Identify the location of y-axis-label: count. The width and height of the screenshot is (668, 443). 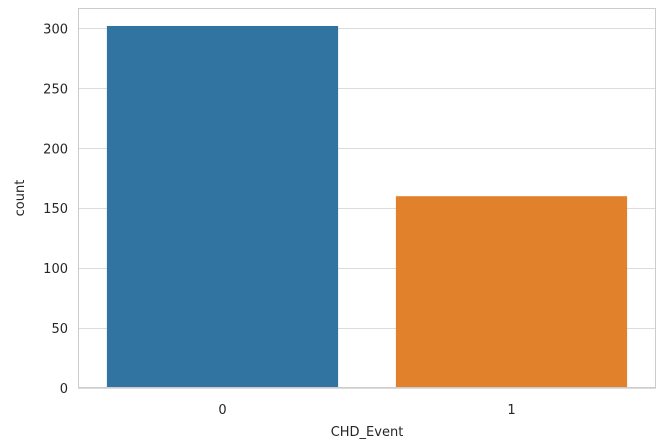
(20, 198).